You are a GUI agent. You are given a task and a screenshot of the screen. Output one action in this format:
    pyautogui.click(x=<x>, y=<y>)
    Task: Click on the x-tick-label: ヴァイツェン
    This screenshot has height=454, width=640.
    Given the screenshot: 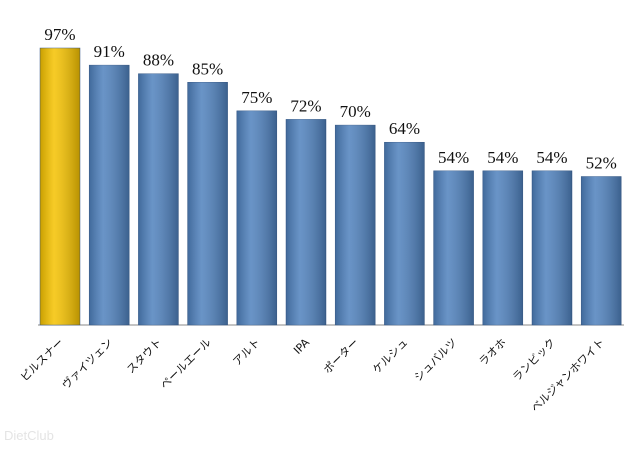 What is the action you would take?
    pyautogui.click(x=87, y=363)
    